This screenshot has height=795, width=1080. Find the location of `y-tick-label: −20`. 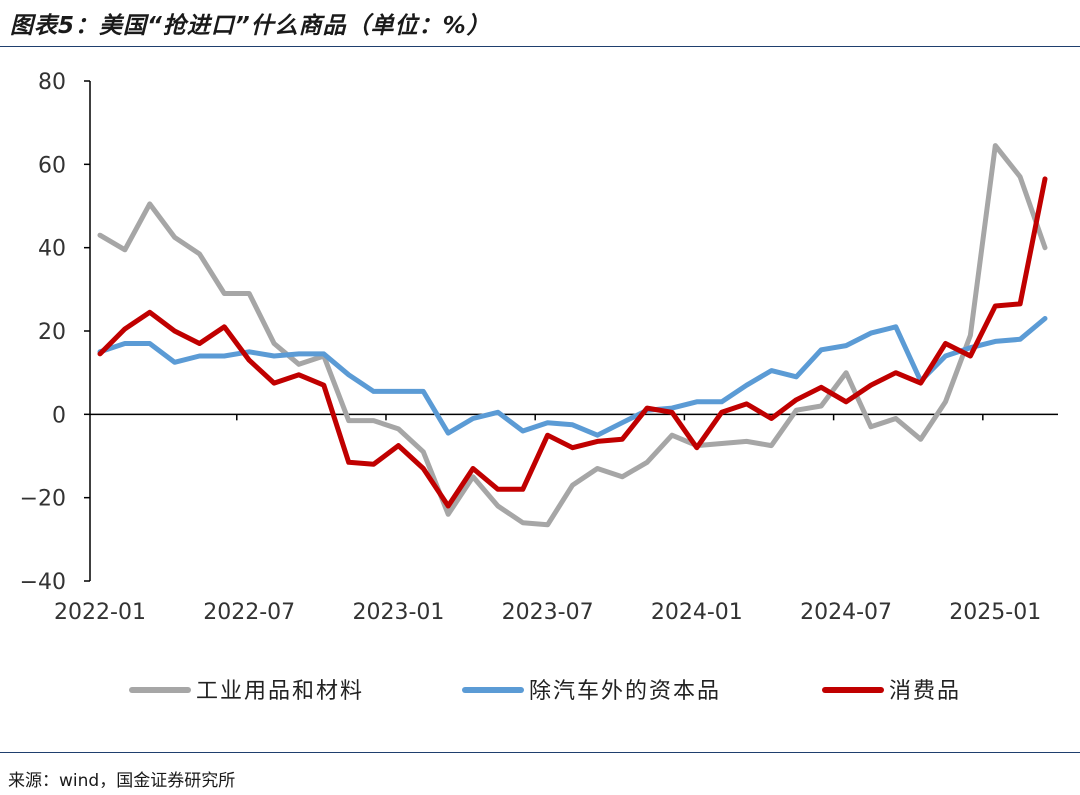

y-tick-label: −20 is located at coordinates (43, 499).